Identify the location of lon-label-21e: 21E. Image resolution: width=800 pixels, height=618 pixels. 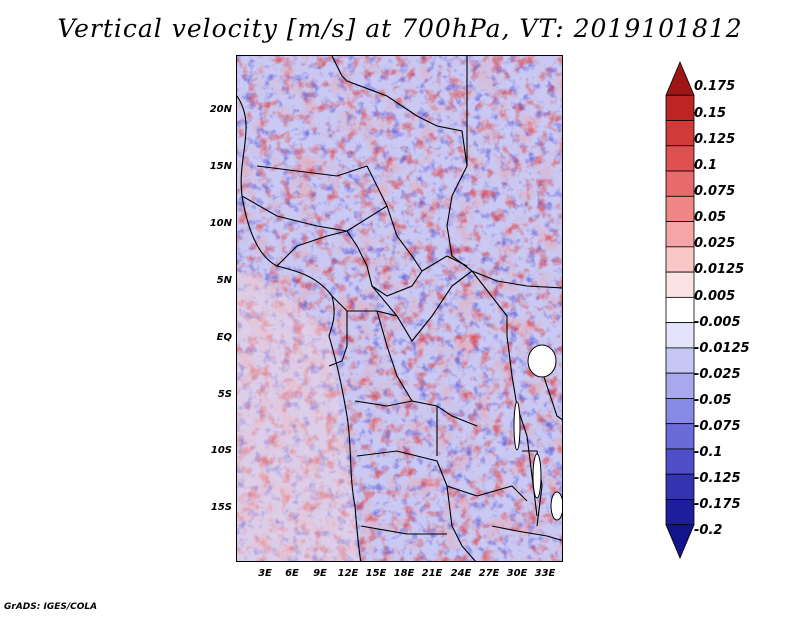
(432, 573).